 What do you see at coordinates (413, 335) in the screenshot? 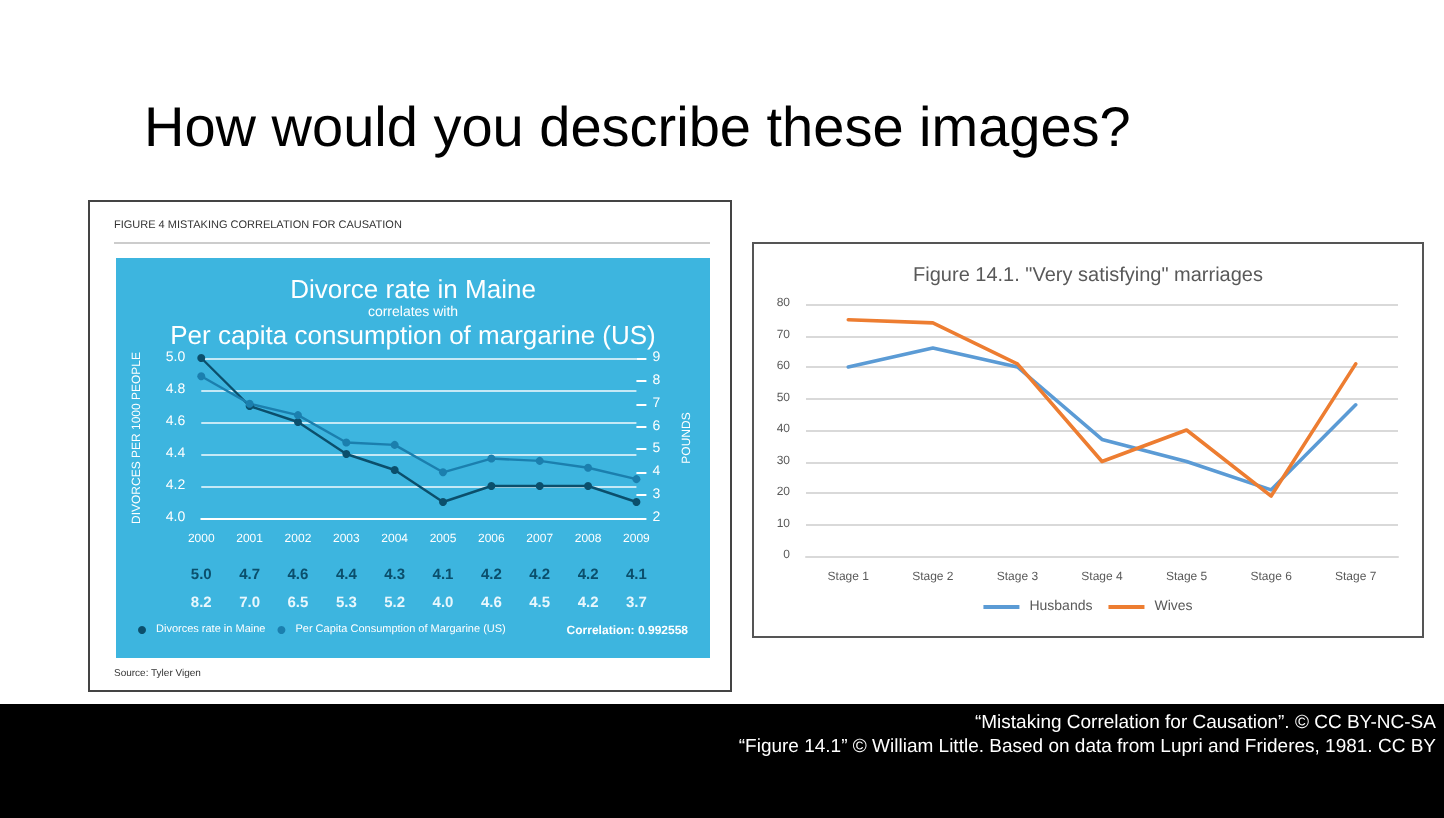
I see `text: Per capita consumption of margarine (US)` at bounding box center [413, 335].